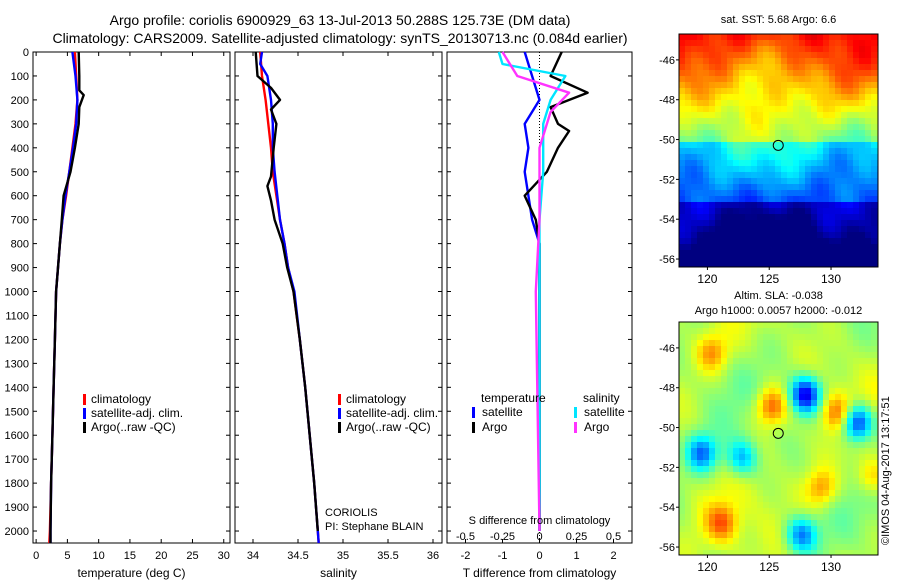 This screenshot has width=900, height=580. I want to click on x-tick-label: -1, so click(503, 556).